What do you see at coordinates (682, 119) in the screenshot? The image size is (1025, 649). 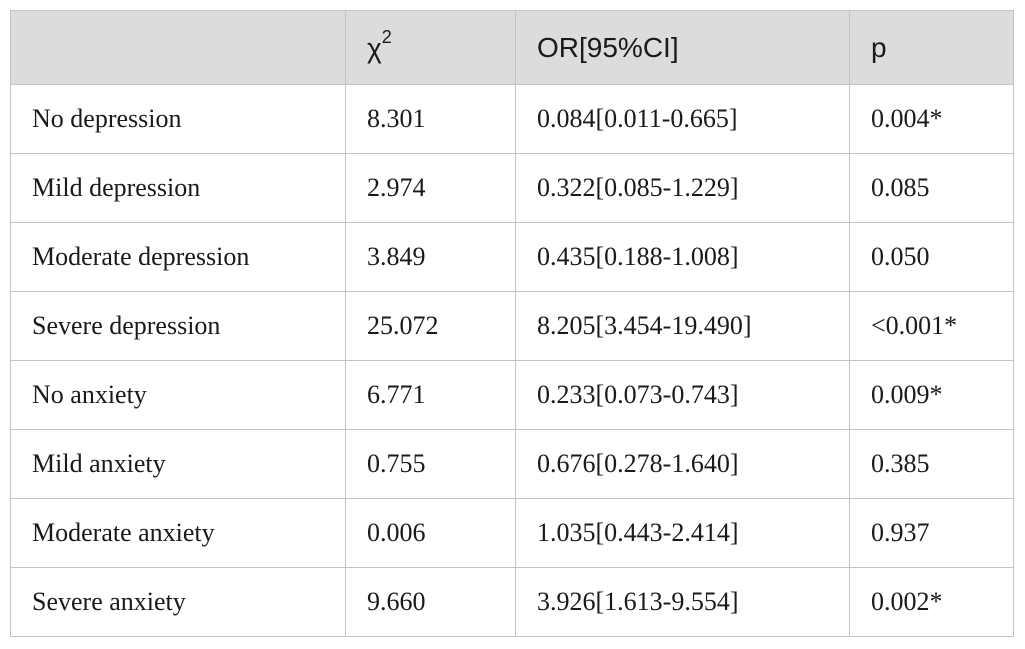 I see `odds-ratio-value: 0.084[0.011-0.665]` at bounding box center [682, 119].